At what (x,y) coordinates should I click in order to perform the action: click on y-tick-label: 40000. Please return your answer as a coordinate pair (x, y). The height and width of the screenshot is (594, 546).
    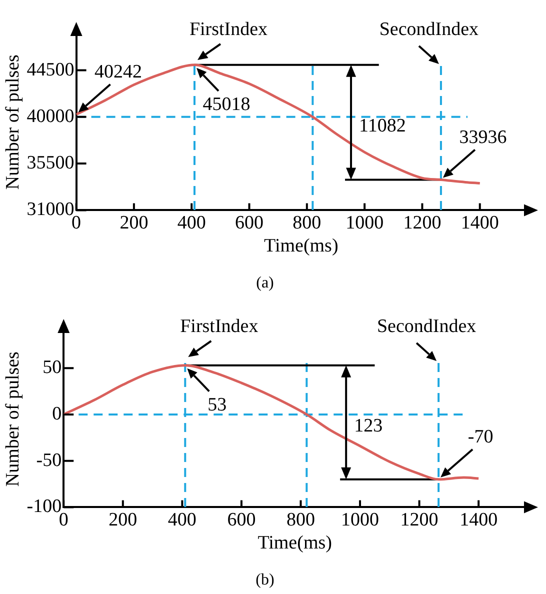
    Looking at the image, I should click on (50, 116).